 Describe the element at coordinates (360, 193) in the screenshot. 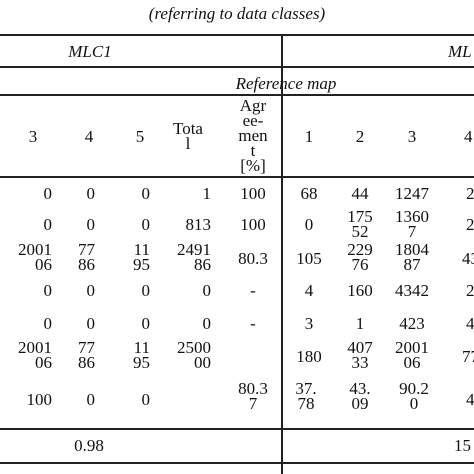

I see `cell: 44` at that location.